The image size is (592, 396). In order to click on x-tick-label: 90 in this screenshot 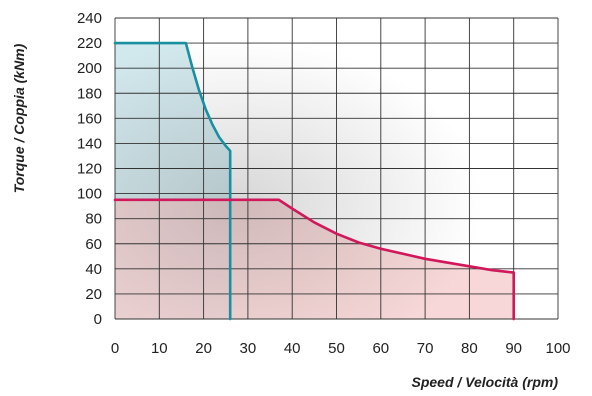, I will do `click(513, 348)`.